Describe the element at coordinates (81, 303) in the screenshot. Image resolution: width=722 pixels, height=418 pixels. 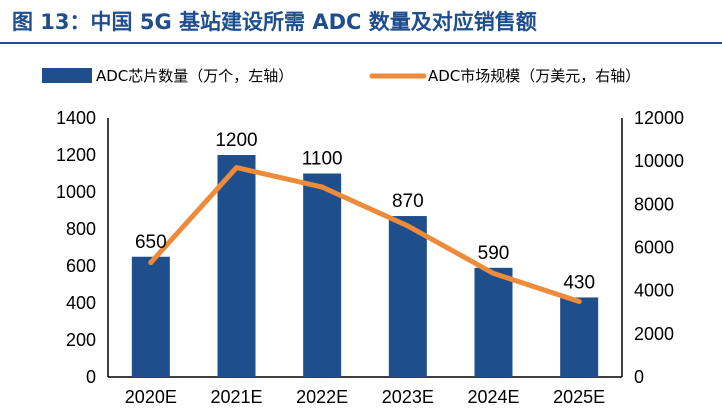
I see `left-tick-label: 400` at that location.